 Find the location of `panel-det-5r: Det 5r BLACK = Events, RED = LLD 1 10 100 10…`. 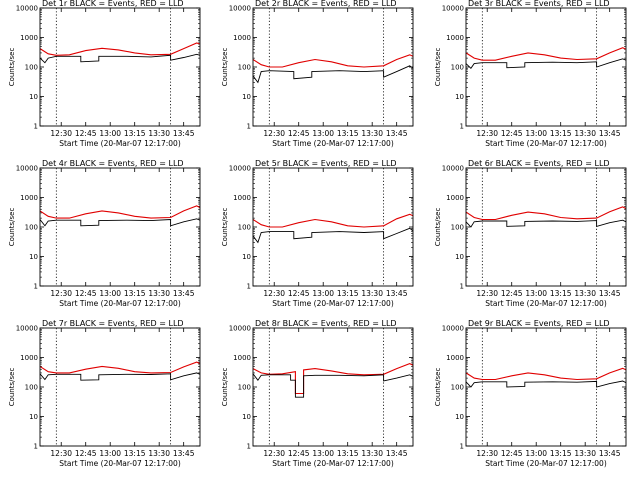

panel-det-5r: Det 5r BLACK = Events, RED = LLD 1 10 100 10… is located at coordinates (317, 233).